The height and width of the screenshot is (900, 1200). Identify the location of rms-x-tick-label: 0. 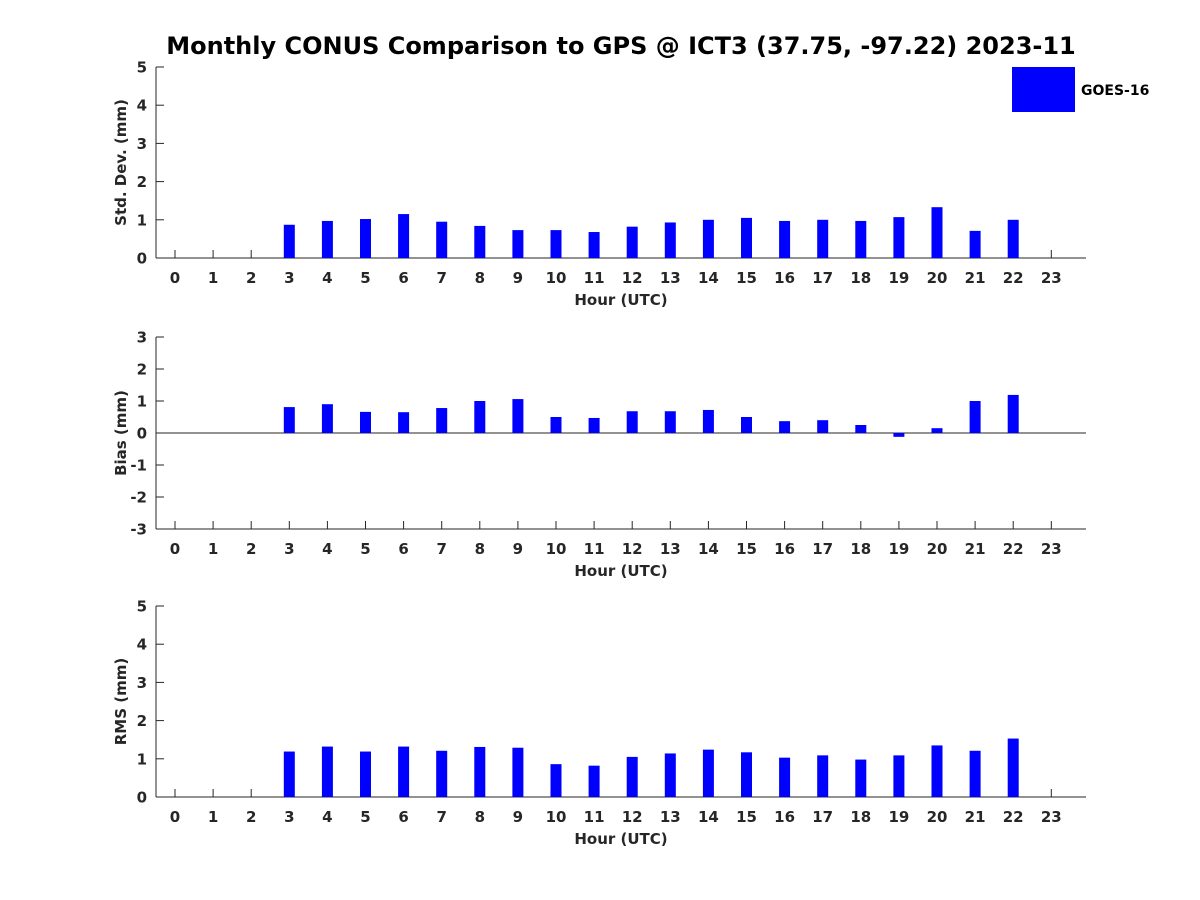
(175, 817).